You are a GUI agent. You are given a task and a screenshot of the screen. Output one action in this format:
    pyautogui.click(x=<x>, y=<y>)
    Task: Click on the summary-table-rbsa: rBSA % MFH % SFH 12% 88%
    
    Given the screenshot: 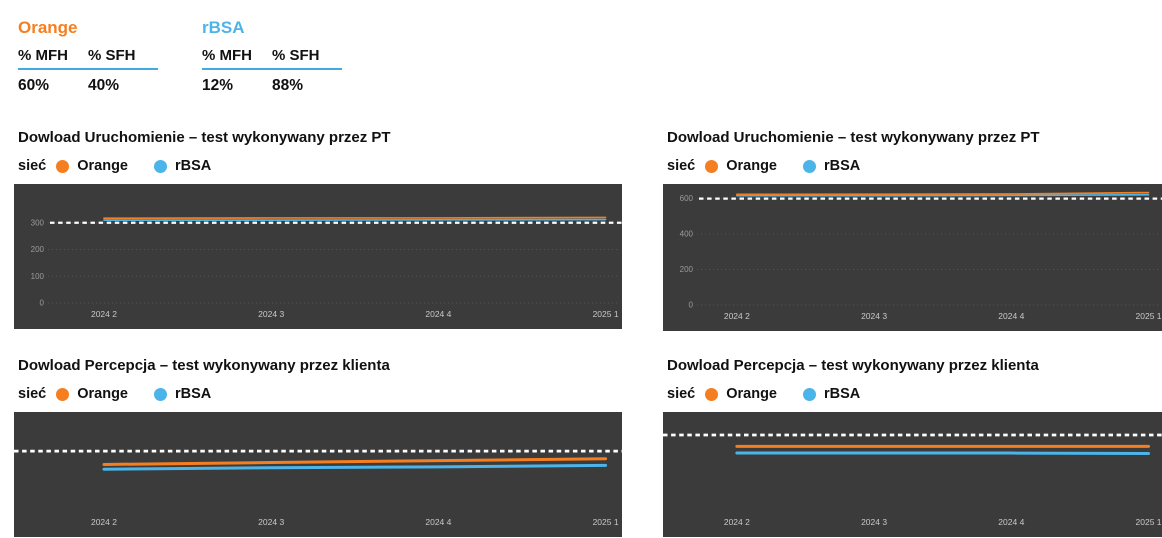 What is the action you would take?
    pyautogui.click(x=272, y=56)
    